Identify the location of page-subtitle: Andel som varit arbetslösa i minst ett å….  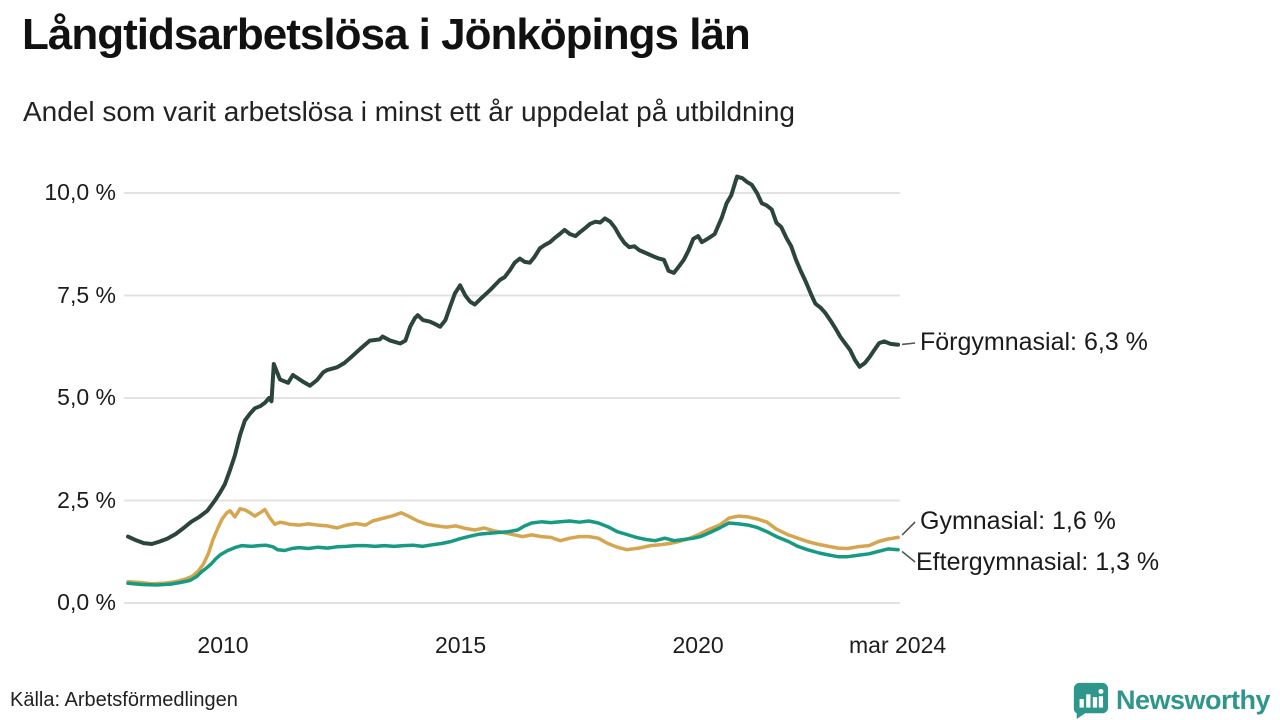
(409, 111).